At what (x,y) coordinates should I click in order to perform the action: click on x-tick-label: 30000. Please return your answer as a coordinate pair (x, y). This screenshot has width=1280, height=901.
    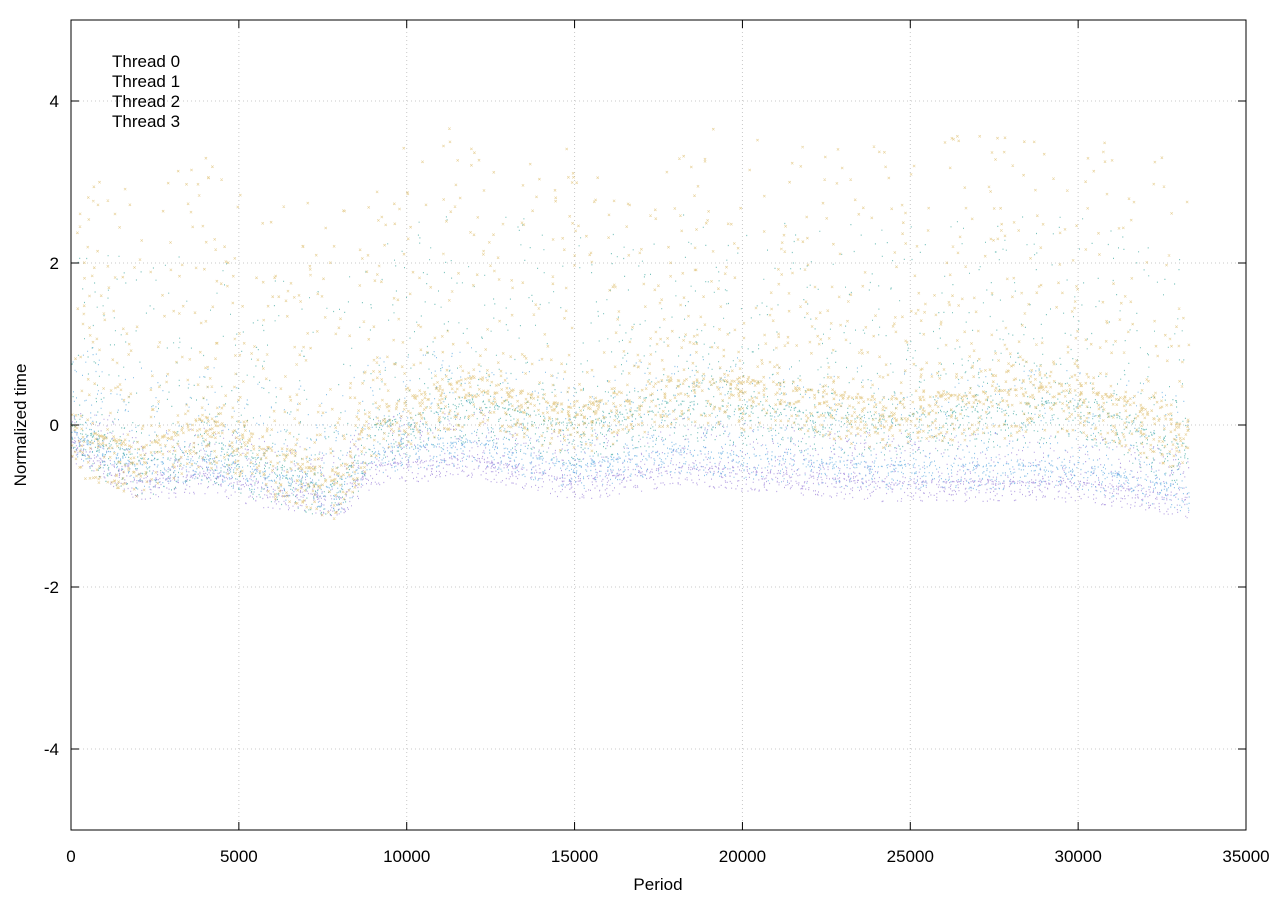
    Looking at the image, I should click on (1078, 856).